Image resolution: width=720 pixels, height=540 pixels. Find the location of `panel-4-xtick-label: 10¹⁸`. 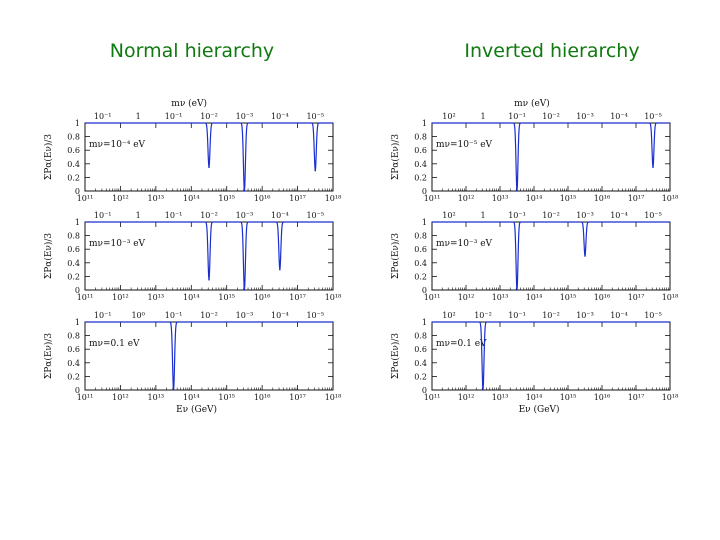

panel-4-xtick-label: 10¹⁸ is located at coordinates (670, 297).